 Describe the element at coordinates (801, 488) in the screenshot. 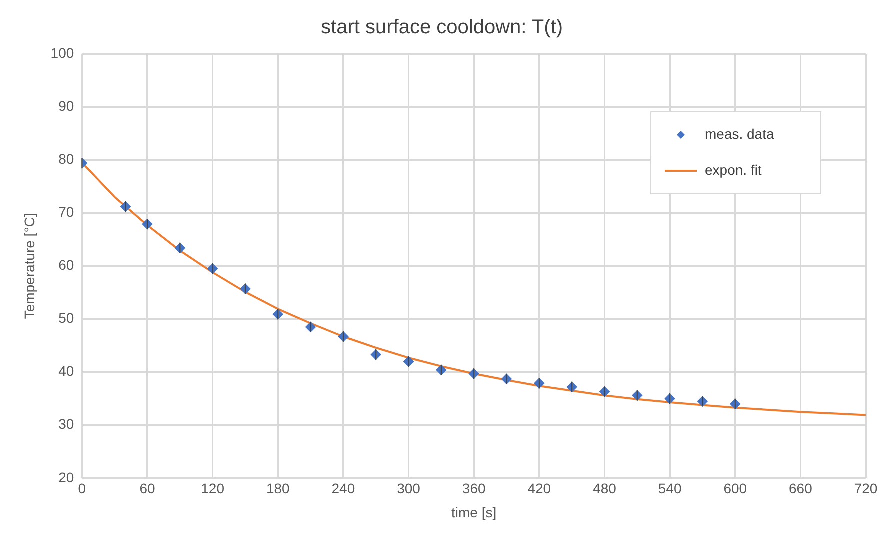

I see `x-tick-label: 660` at that location.